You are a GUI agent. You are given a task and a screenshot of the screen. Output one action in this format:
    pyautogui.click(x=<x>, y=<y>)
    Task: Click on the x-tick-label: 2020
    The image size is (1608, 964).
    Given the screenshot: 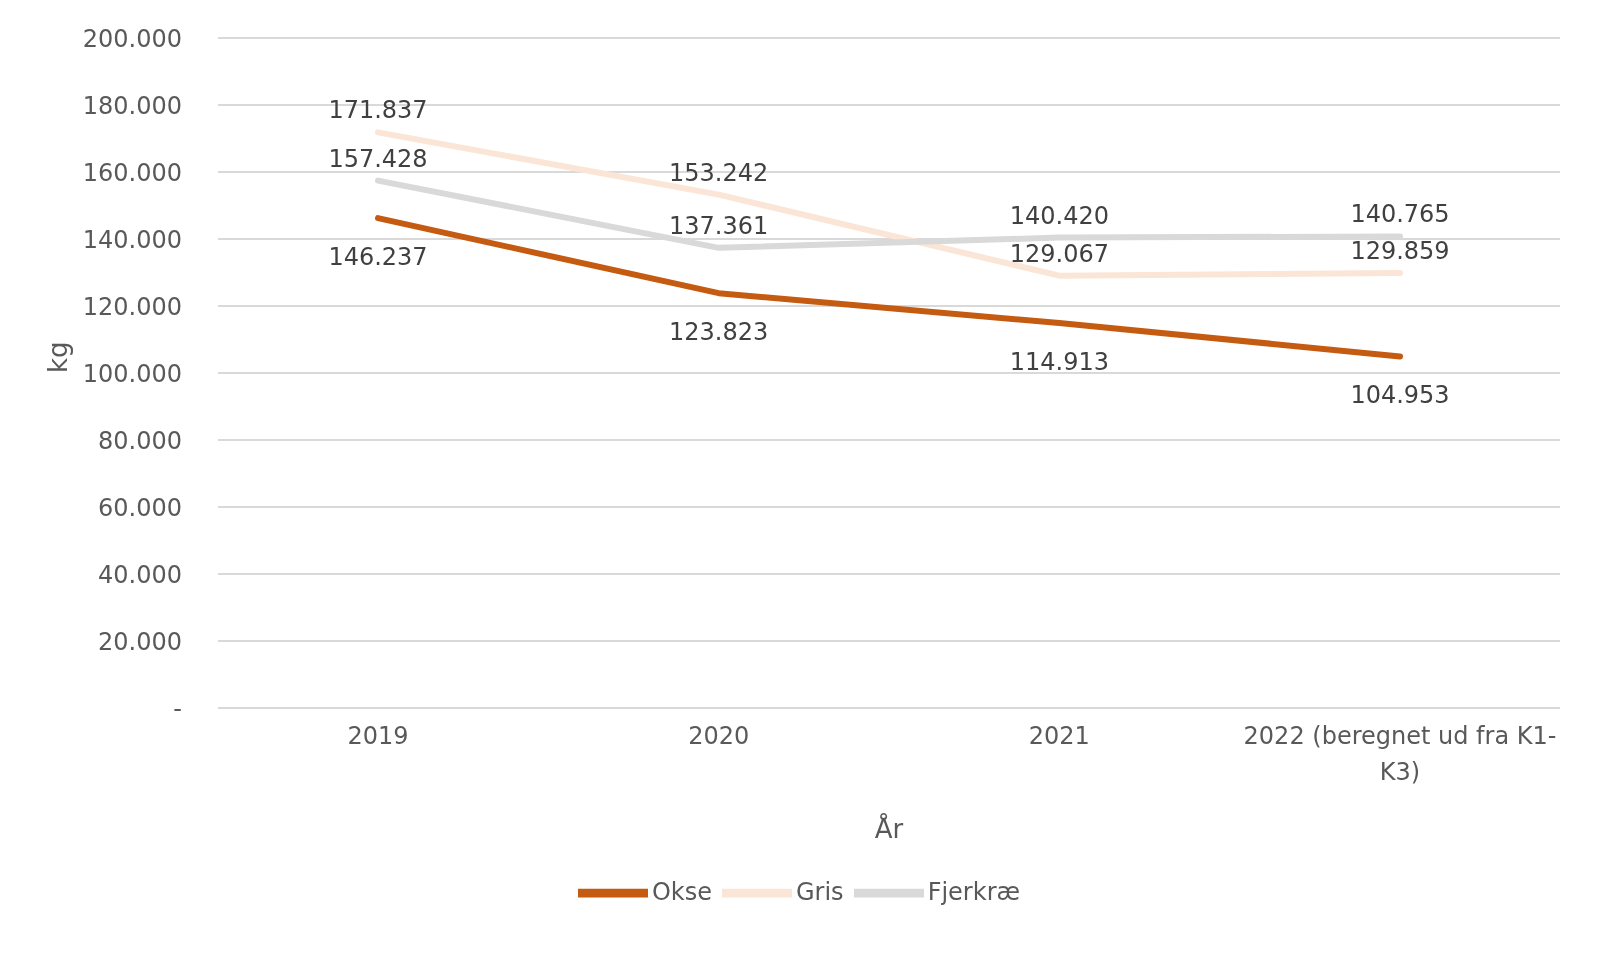 What is the action you would take?
    pyautogui.click(x=719, y=736)
    